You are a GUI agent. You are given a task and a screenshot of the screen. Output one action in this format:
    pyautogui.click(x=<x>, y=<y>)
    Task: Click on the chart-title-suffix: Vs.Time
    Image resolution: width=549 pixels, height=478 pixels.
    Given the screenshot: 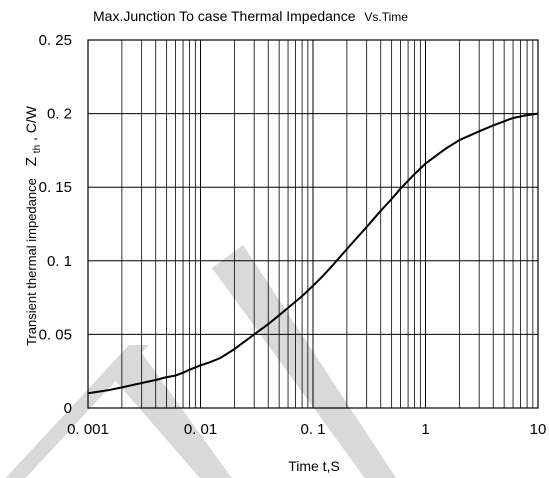 What is the action you would take?
    pyautogui.click(x=386, y=17)
    